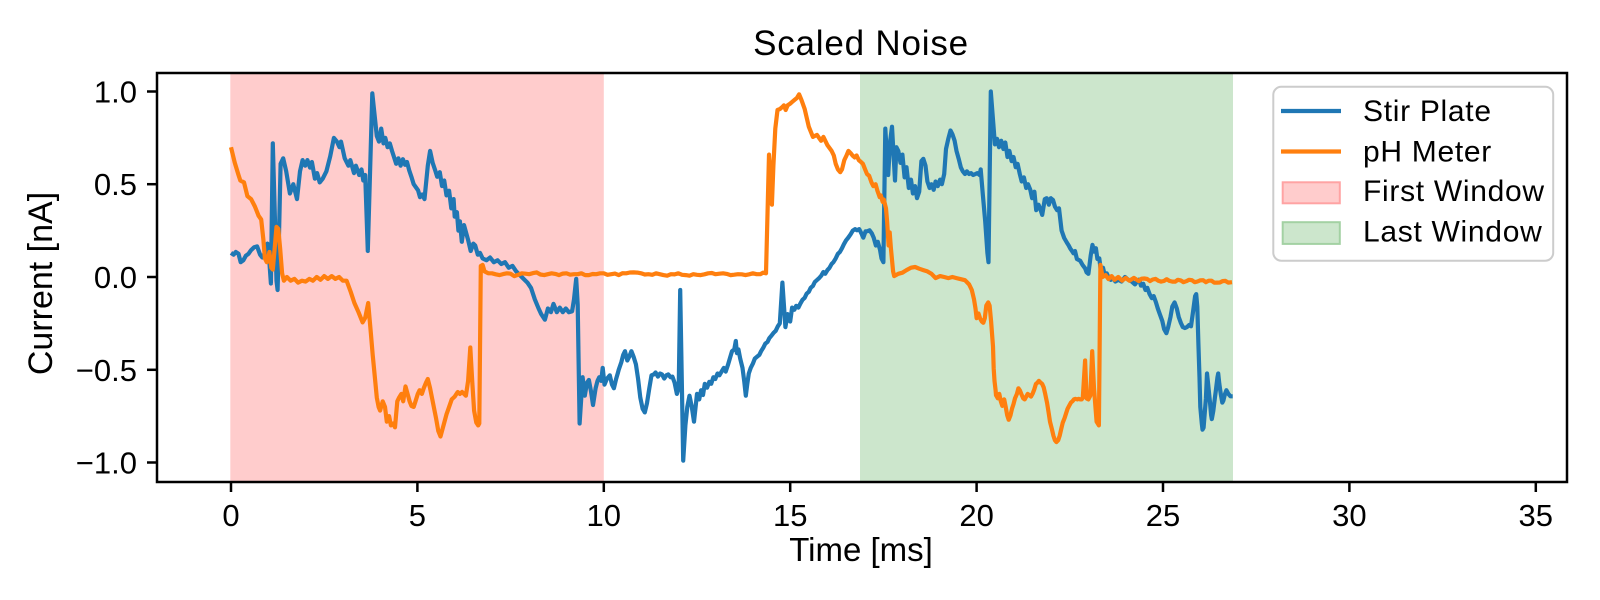  What do you see at coordinates (1427, 152) in the screenshot?
I see `svg-text: pH Meter` at bounding box center [1427, 152].